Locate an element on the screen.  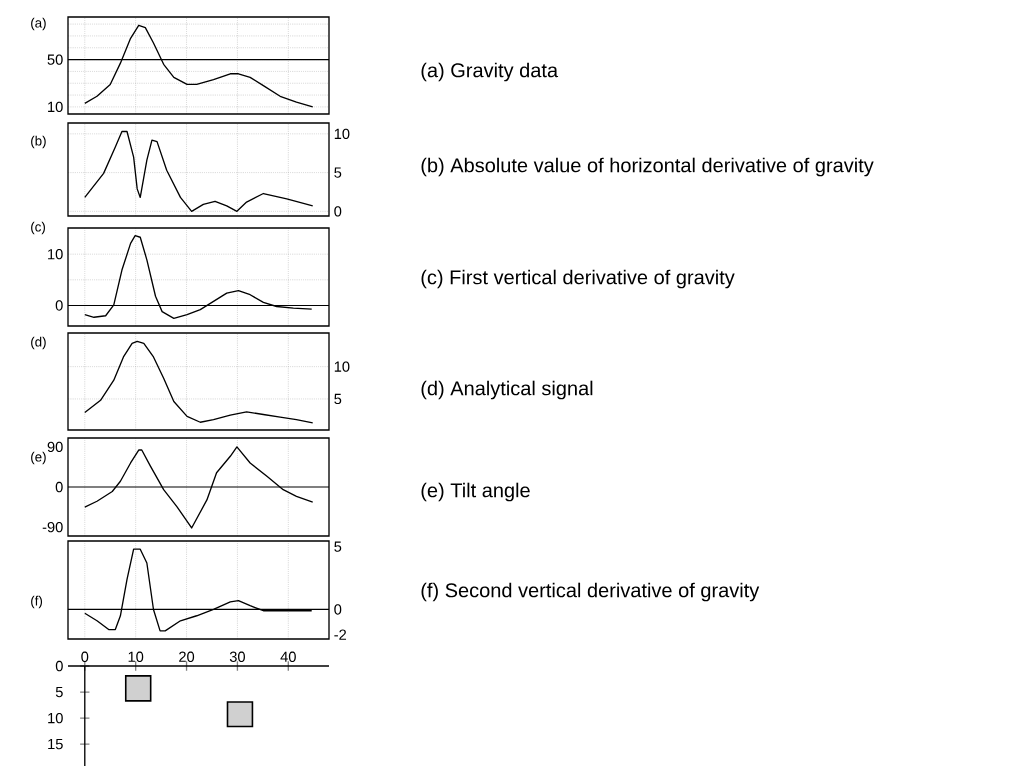
text: (e) is located at coordinates (38, 458).